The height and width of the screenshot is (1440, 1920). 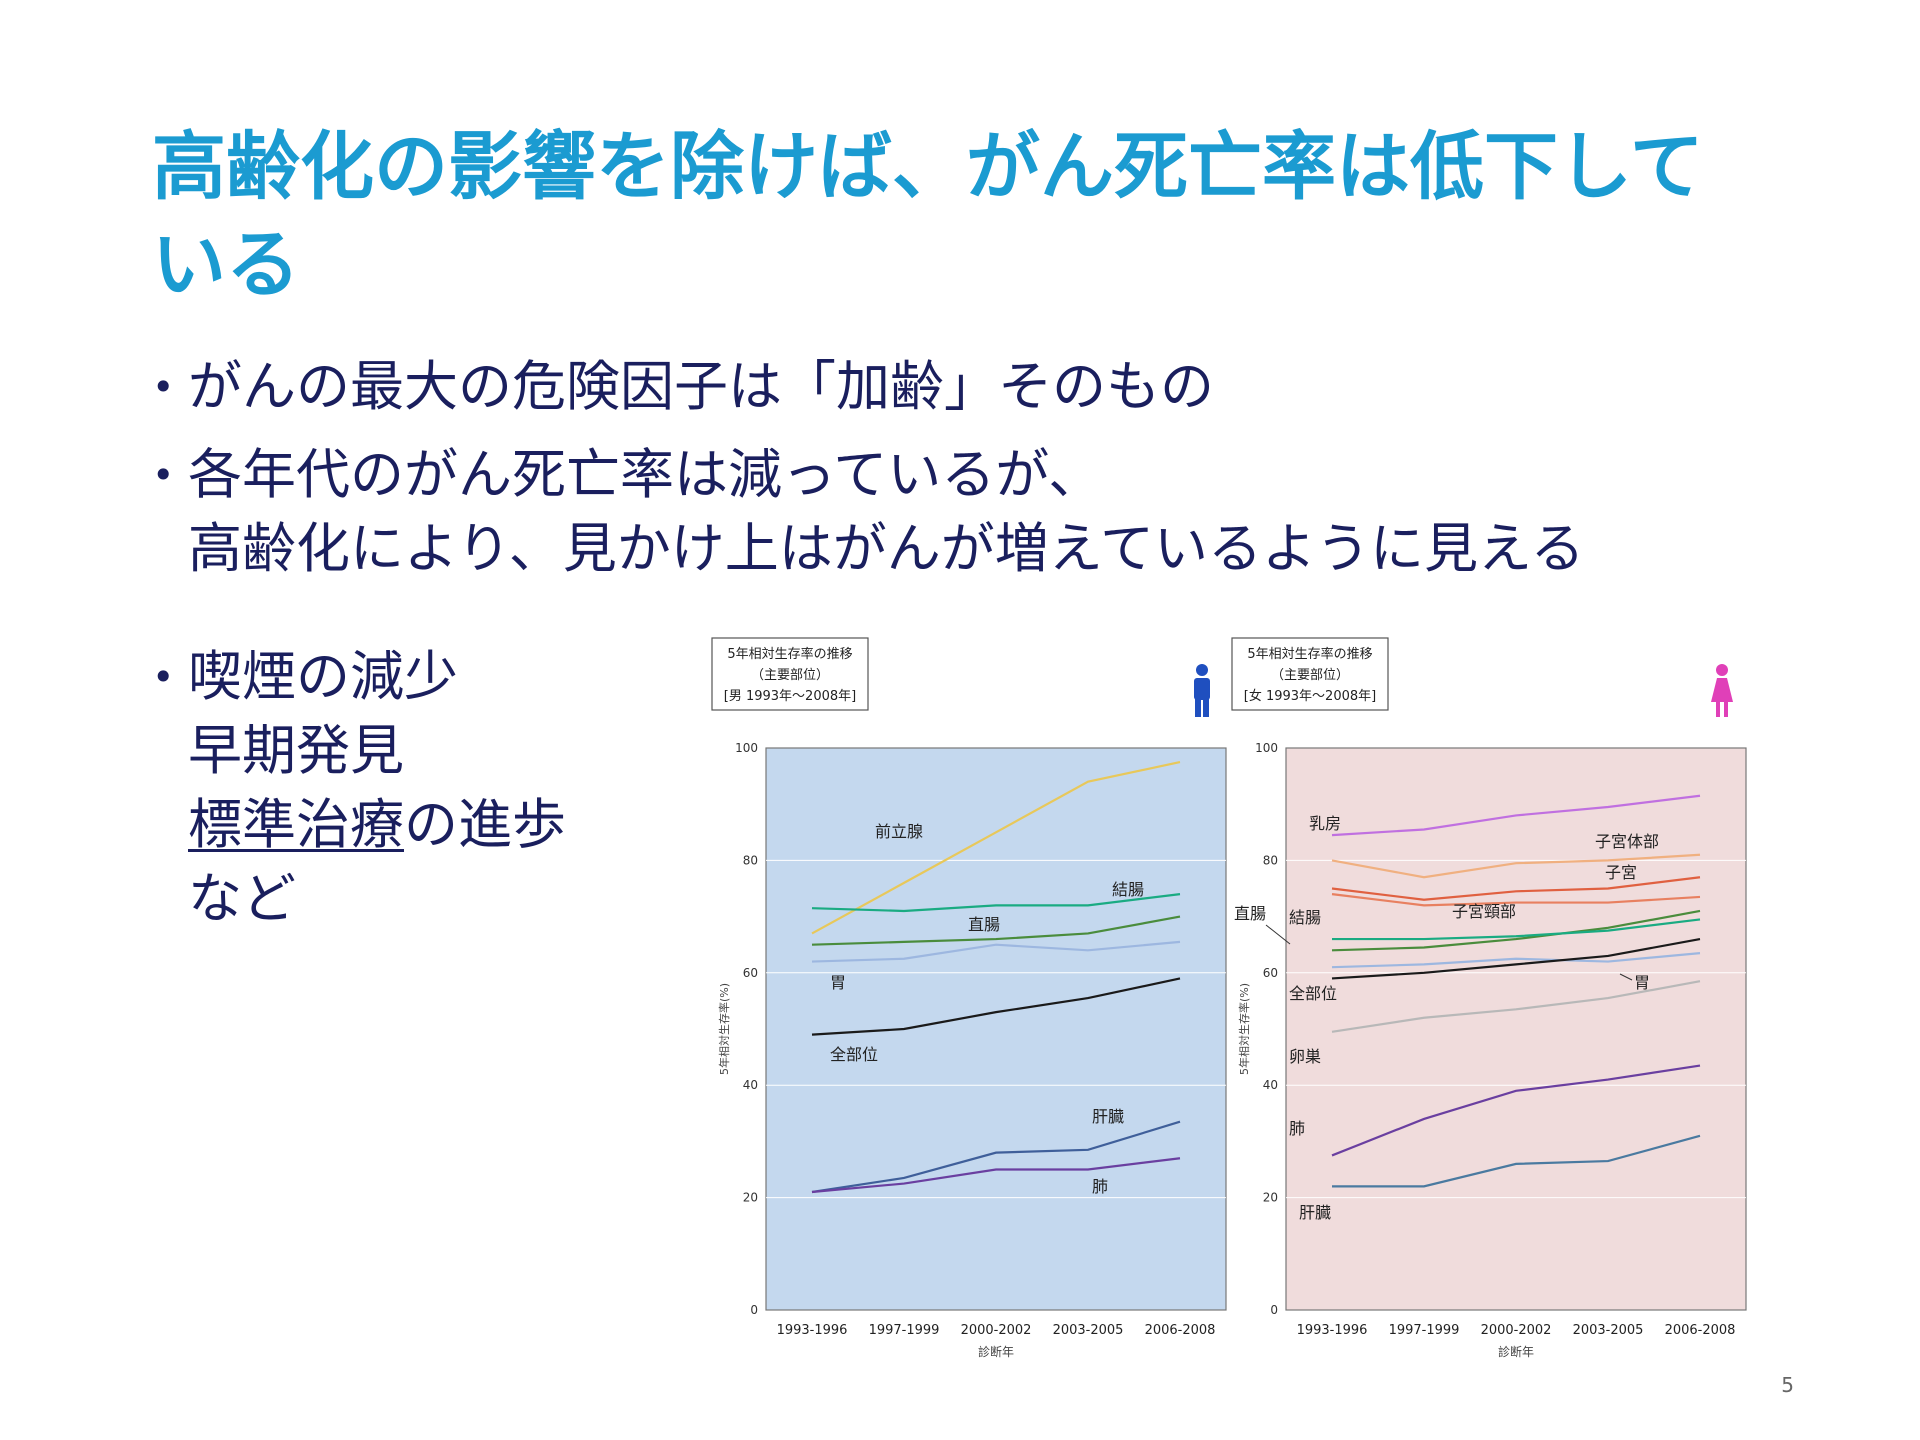 I want to click on underlined-term: 標準治療, so click(x=296, y=824).